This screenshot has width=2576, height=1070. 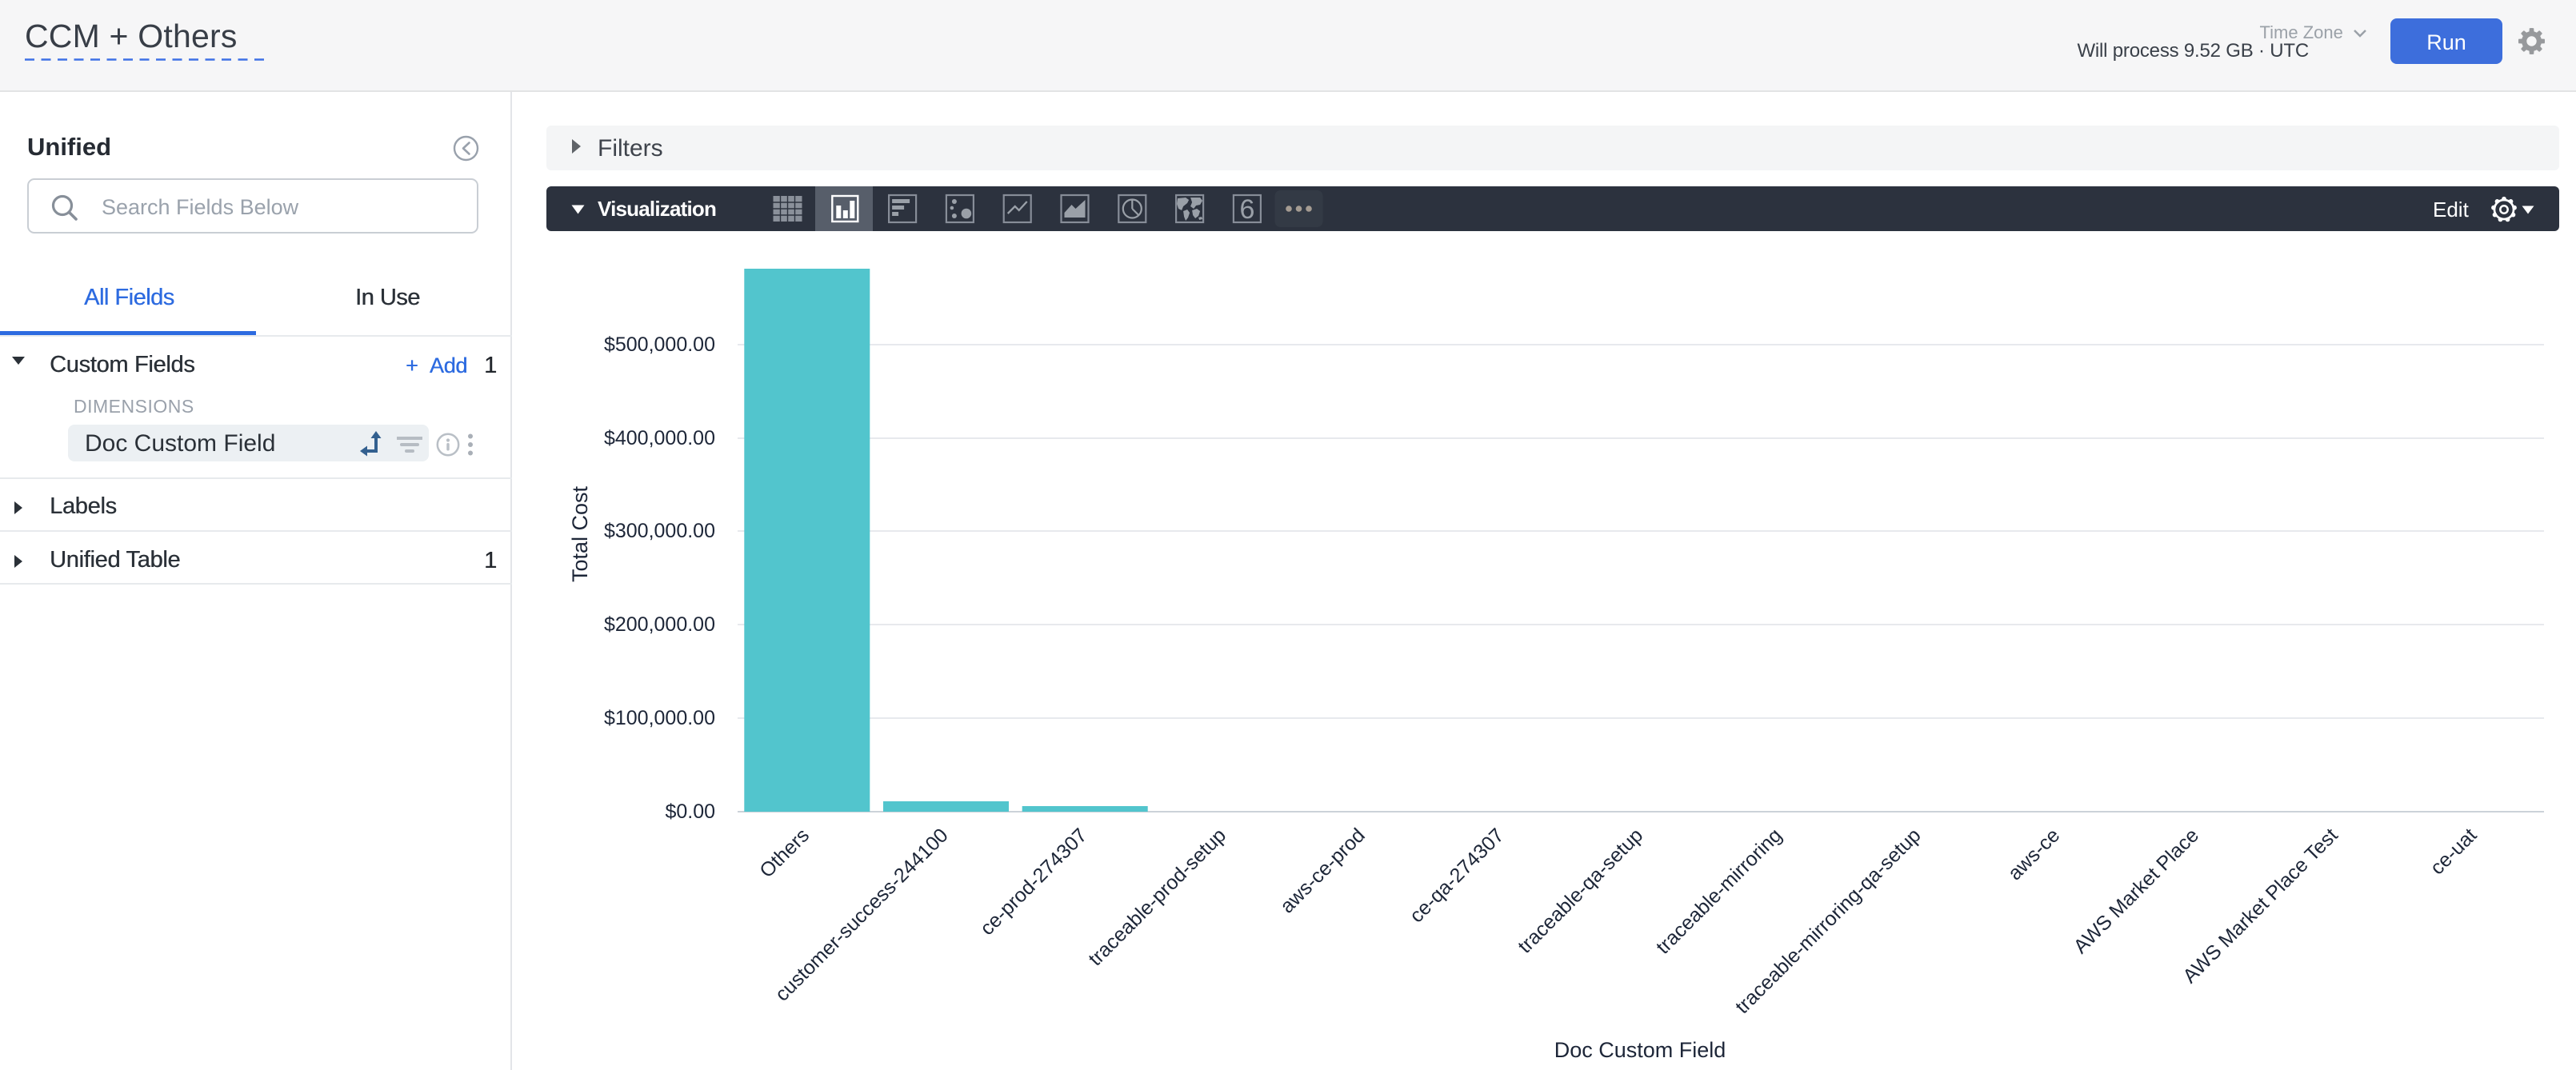 What do you see at coordinates (1719, 891) in the screenshot?
I see `svg-text: traceable-mirroring` at bounding box center [1719, 891].